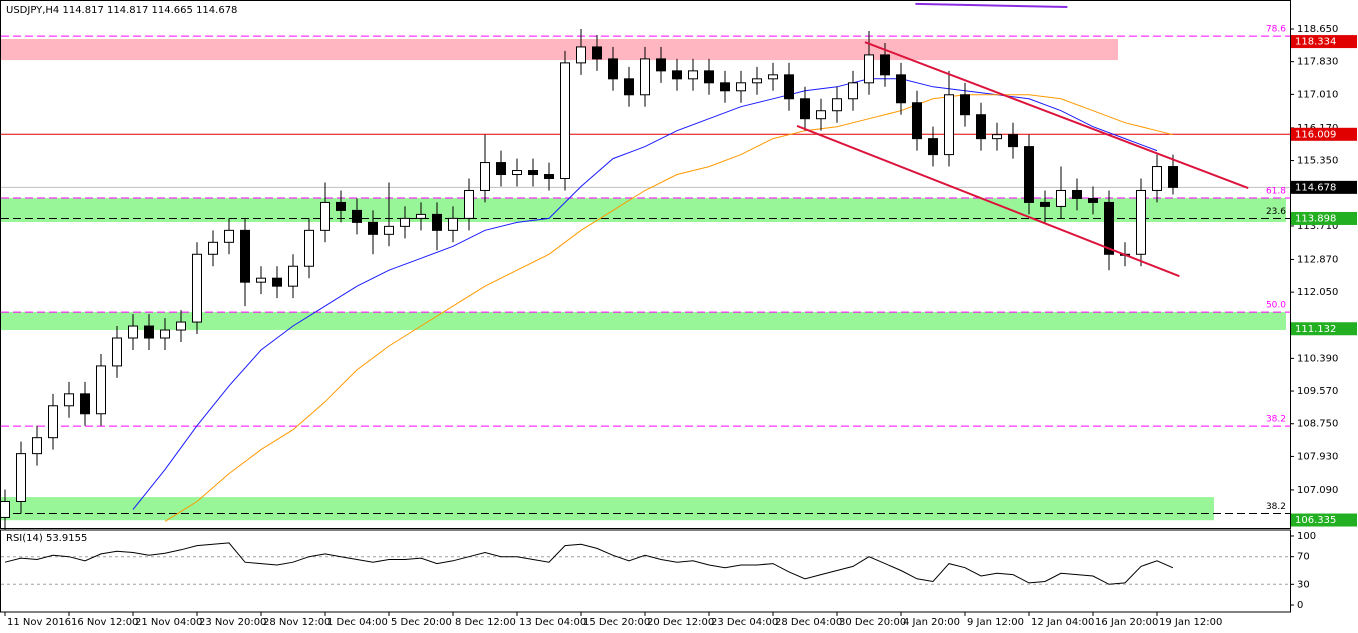 This screenshot has height=633, width=1358. I want to click on x-tick-label: 19 Jan 12:00, so click(1190, 622).